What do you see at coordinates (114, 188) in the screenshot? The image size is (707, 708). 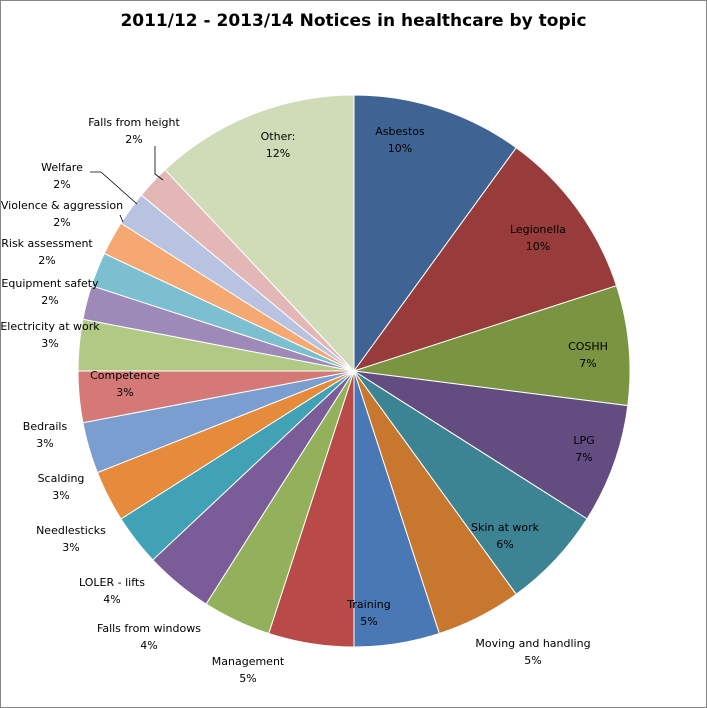 I see `leader-line-welfare` at bounding box center [114, 188].